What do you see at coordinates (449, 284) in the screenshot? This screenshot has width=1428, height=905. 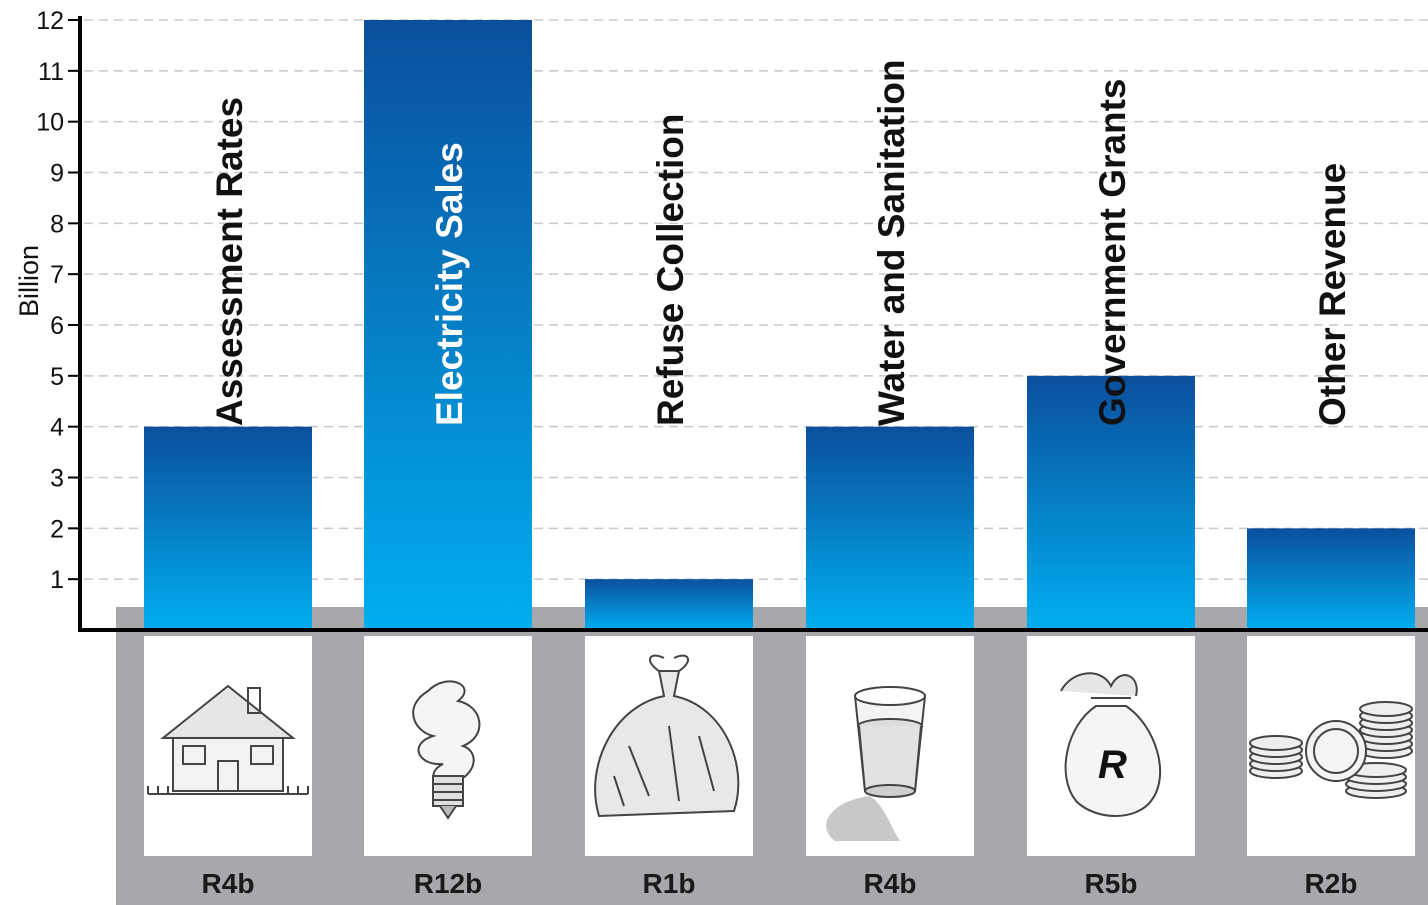 I see `category-label: Electricity Sales` at bounding box center [449, 284].